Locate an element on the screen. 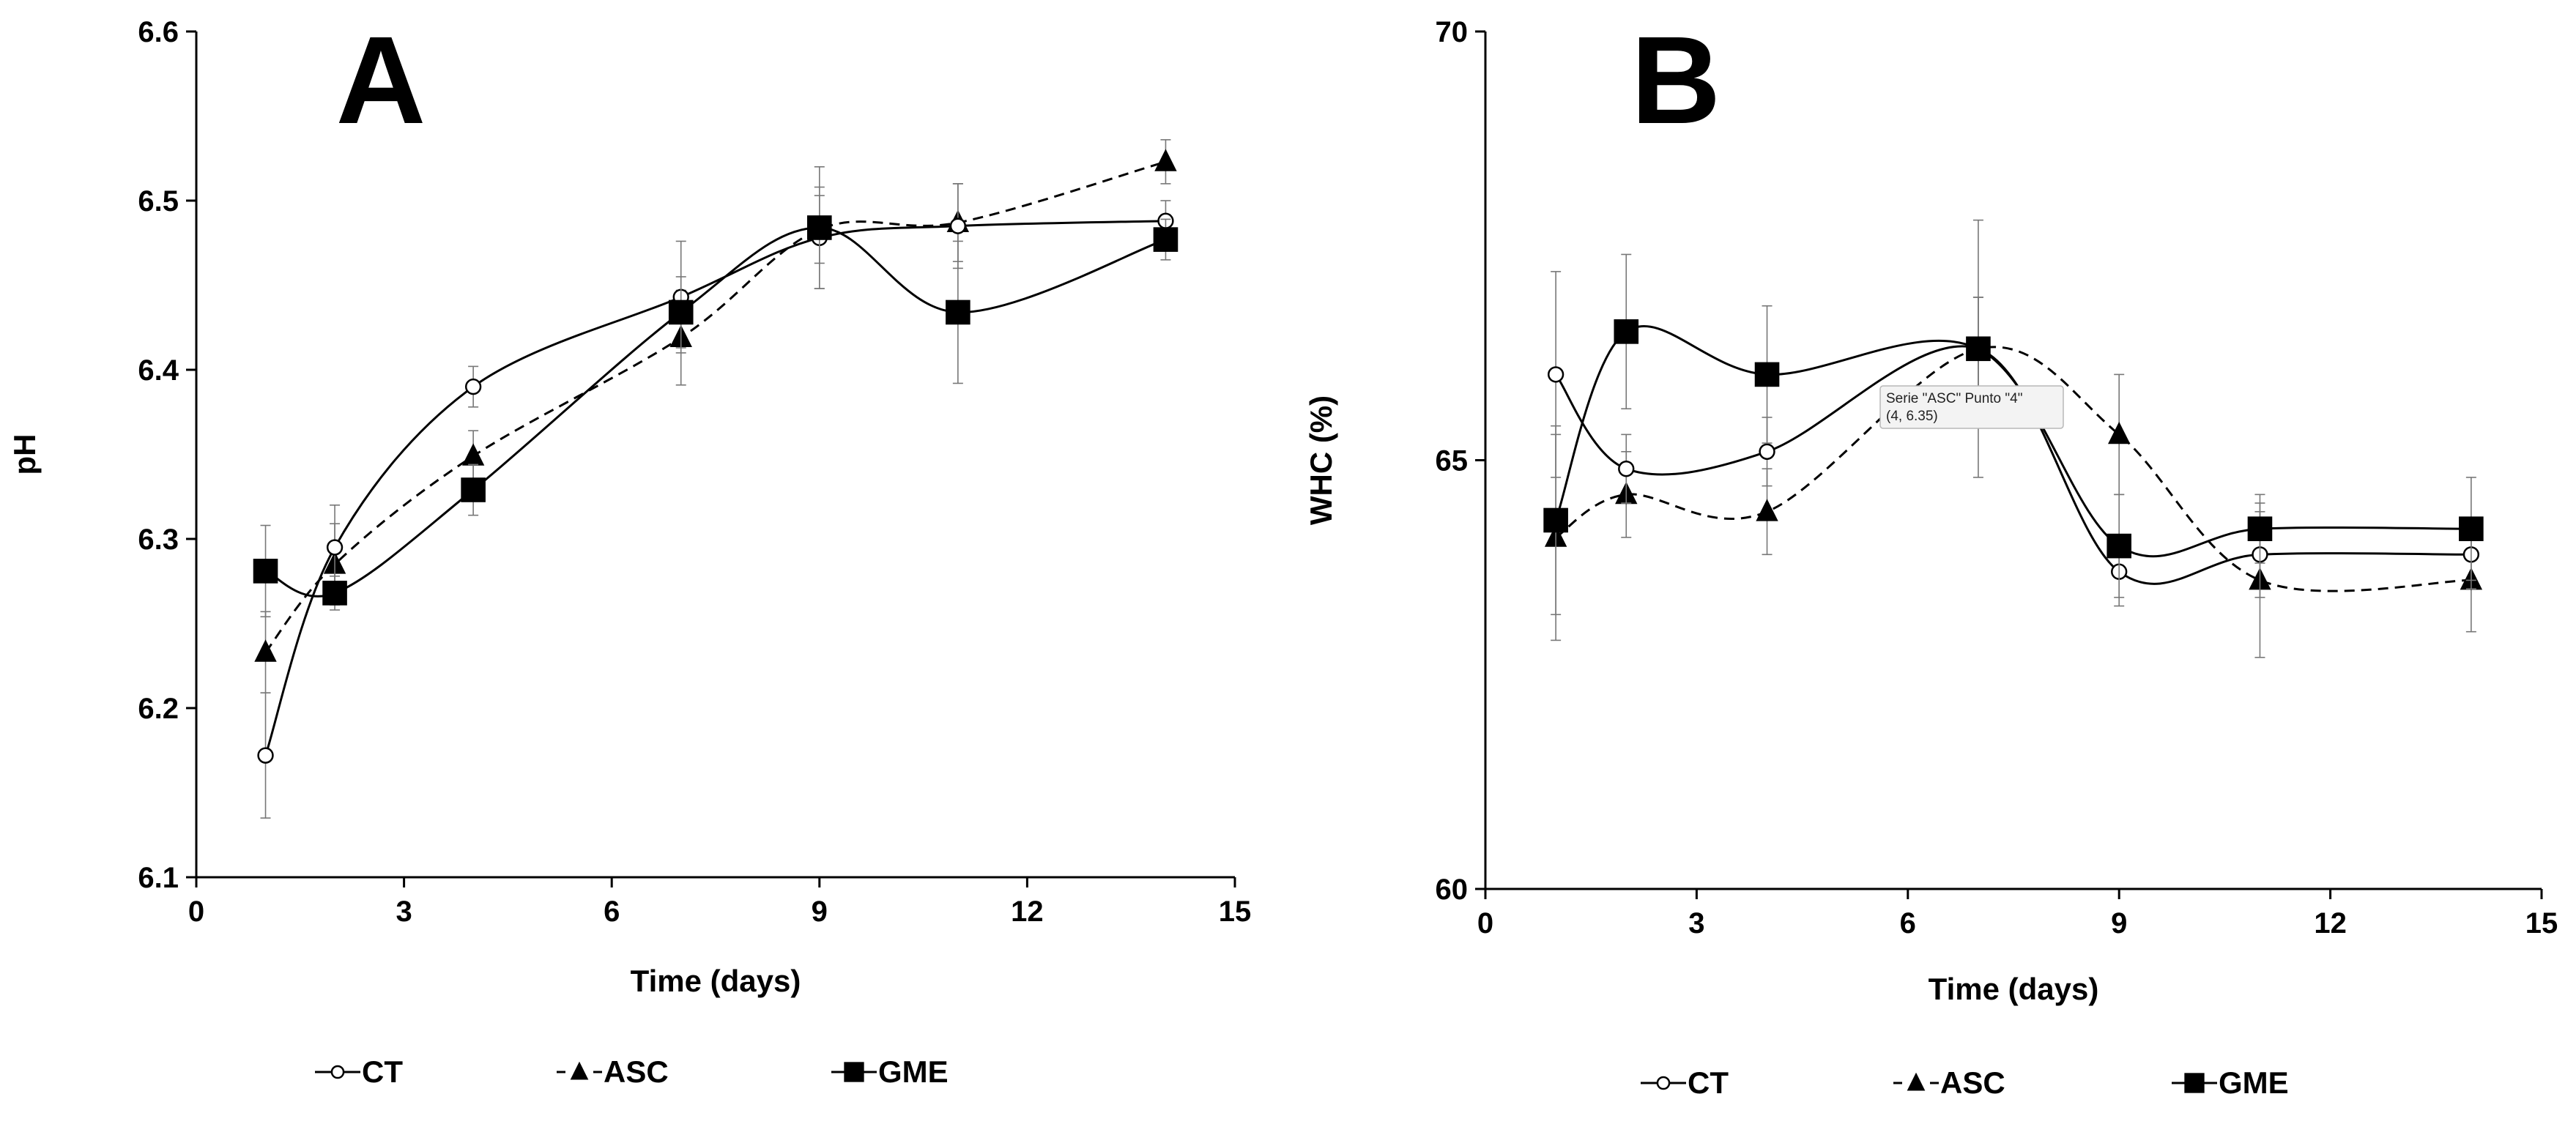 This screenshot has height=1124, width=2576. chart-b-series-asc is located at coordinates (2013, 477).